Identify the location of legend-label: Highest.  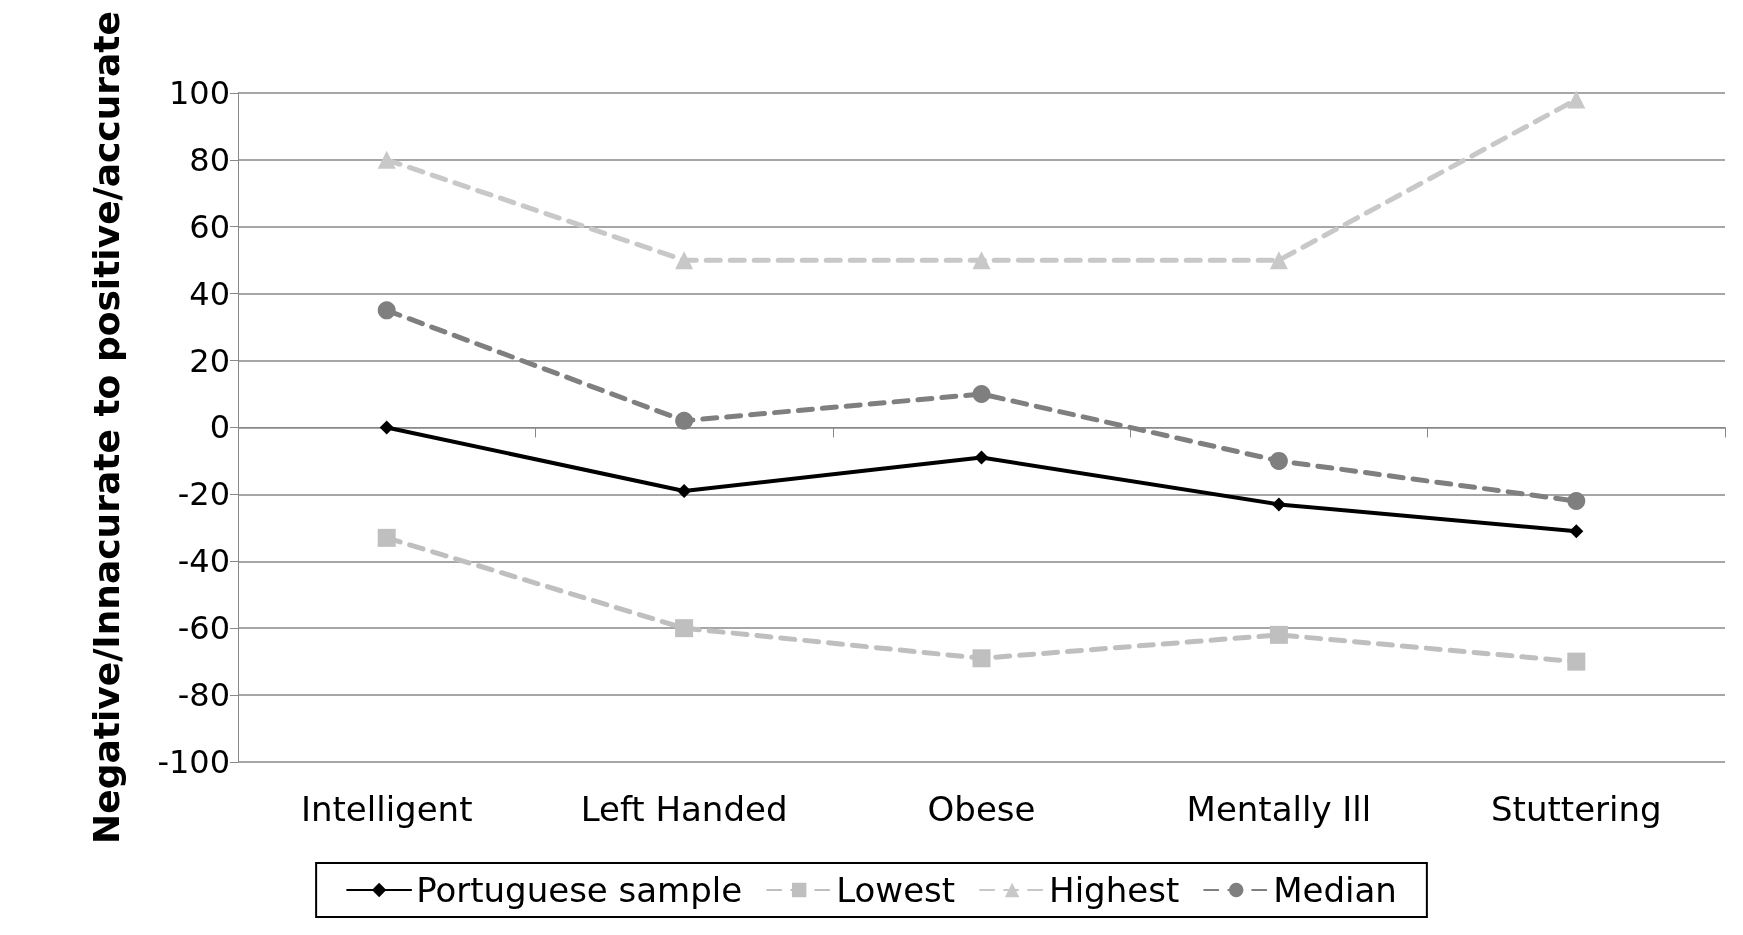
(1114, 890).